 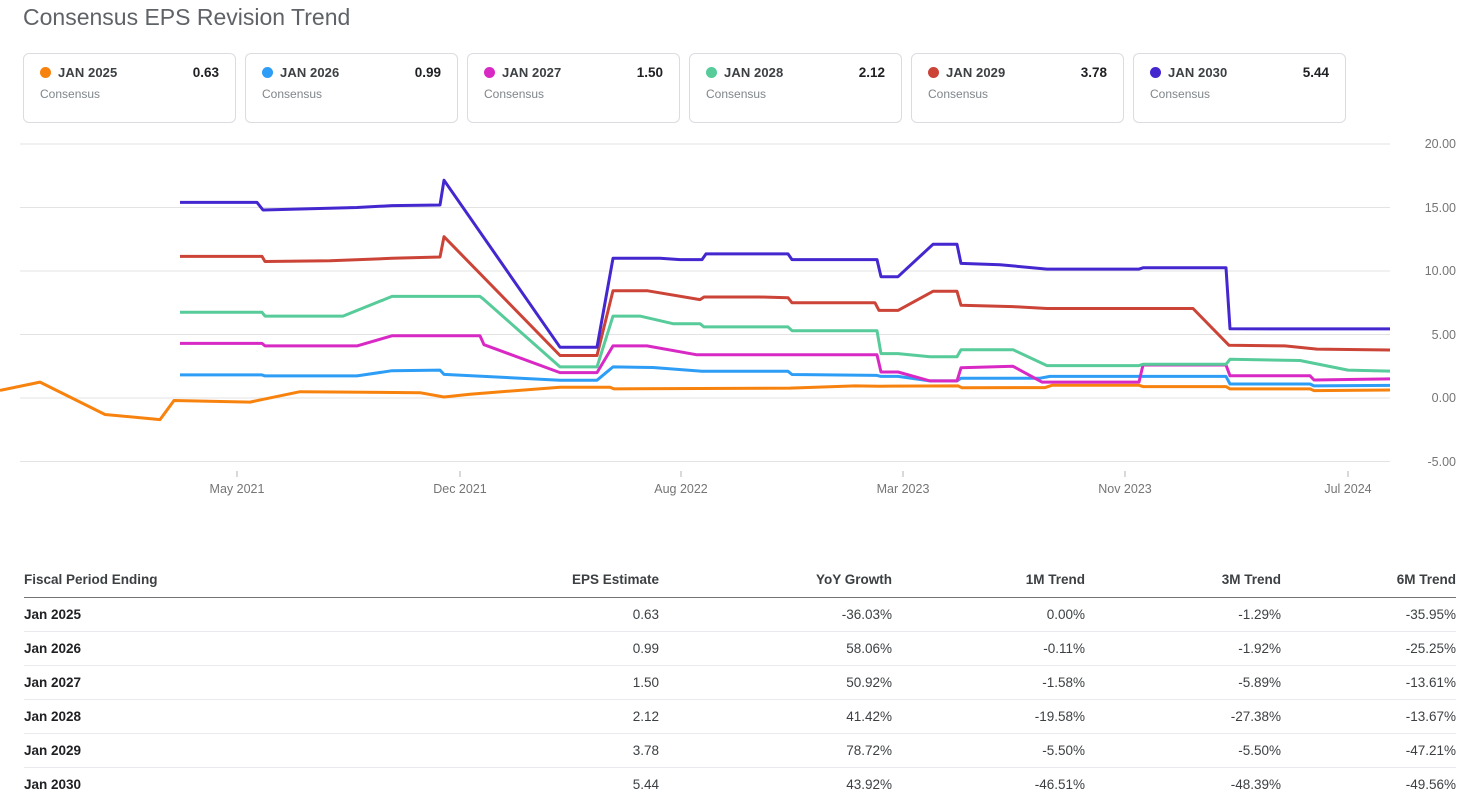 What do you see at coordinates (1183, 682) in the screenshot?
I see `m3-trend-cell: -5.89%` at bounding box center [1183, 682].